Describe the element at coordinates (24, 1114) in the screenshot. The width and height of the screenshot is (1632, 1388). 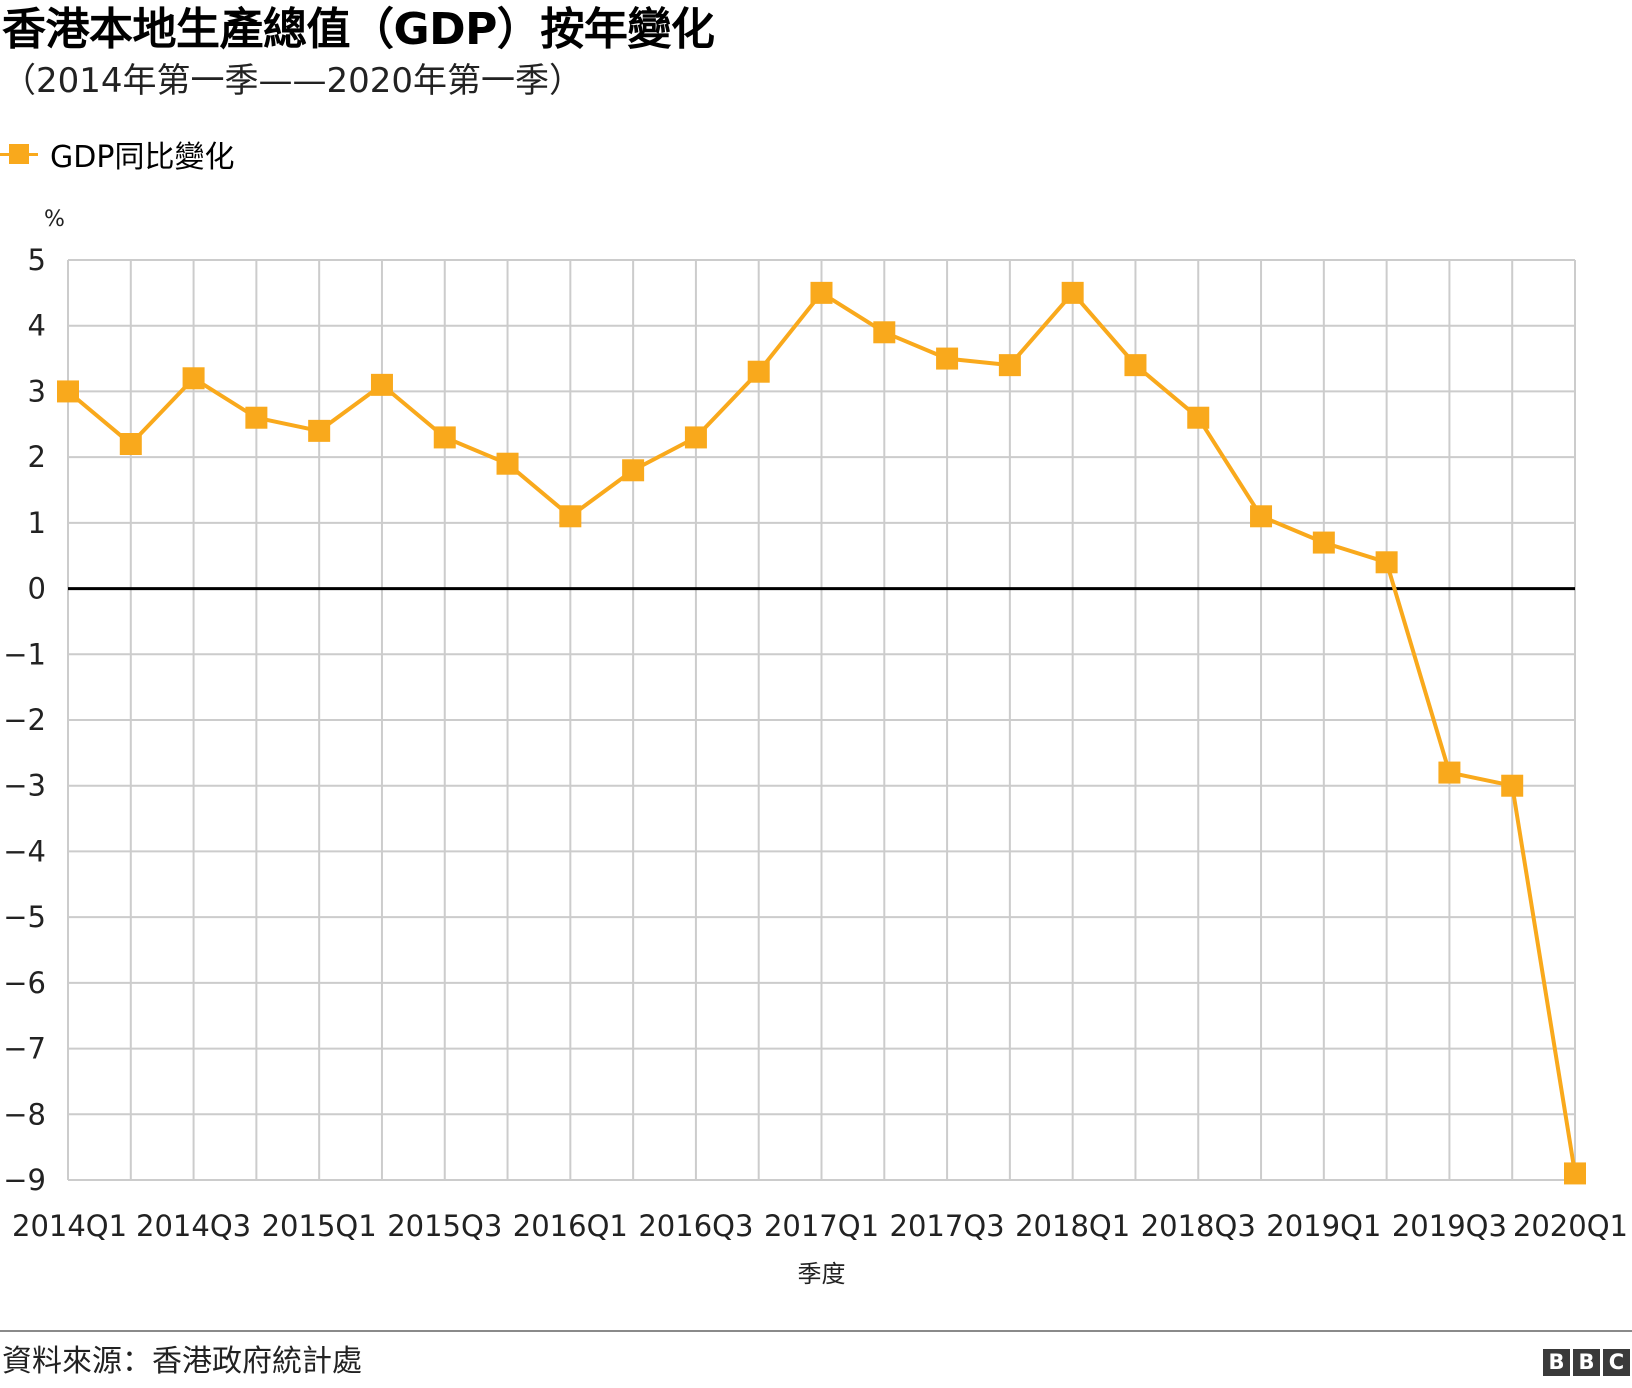
I see `y-tick-label: −8` at that location.